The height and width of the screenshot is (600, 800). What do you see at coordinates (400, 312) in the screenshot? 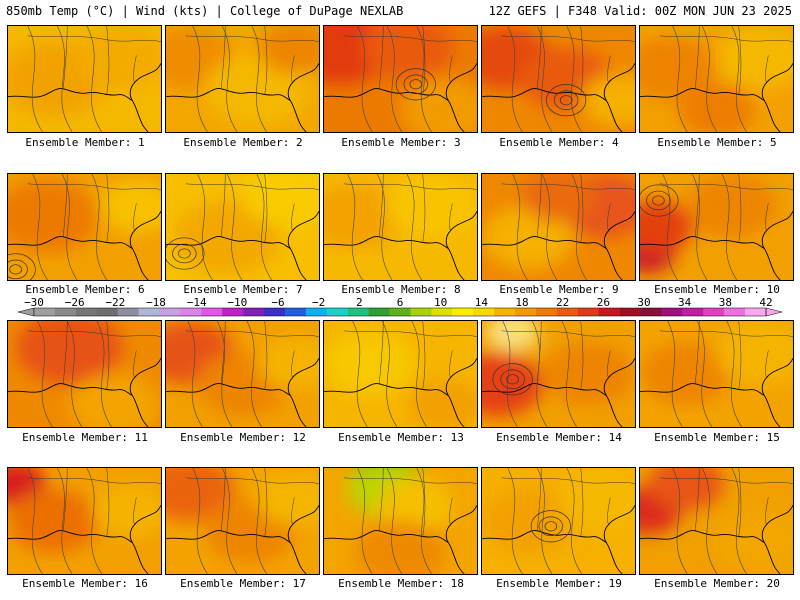
I see `scale-frame` at bounding box center [400, 312].